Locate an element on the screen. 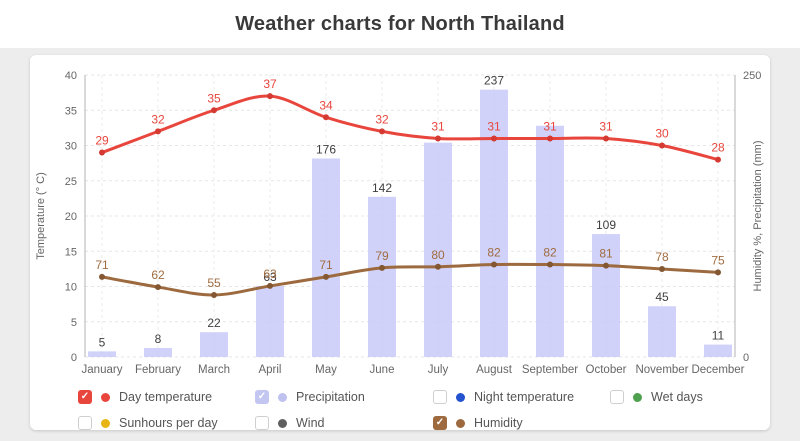 Image resolution: width=800 pixels, height=441 pixels. legend-item-precipitation: ✓ Precipitation is located at coordinates (310, 397).